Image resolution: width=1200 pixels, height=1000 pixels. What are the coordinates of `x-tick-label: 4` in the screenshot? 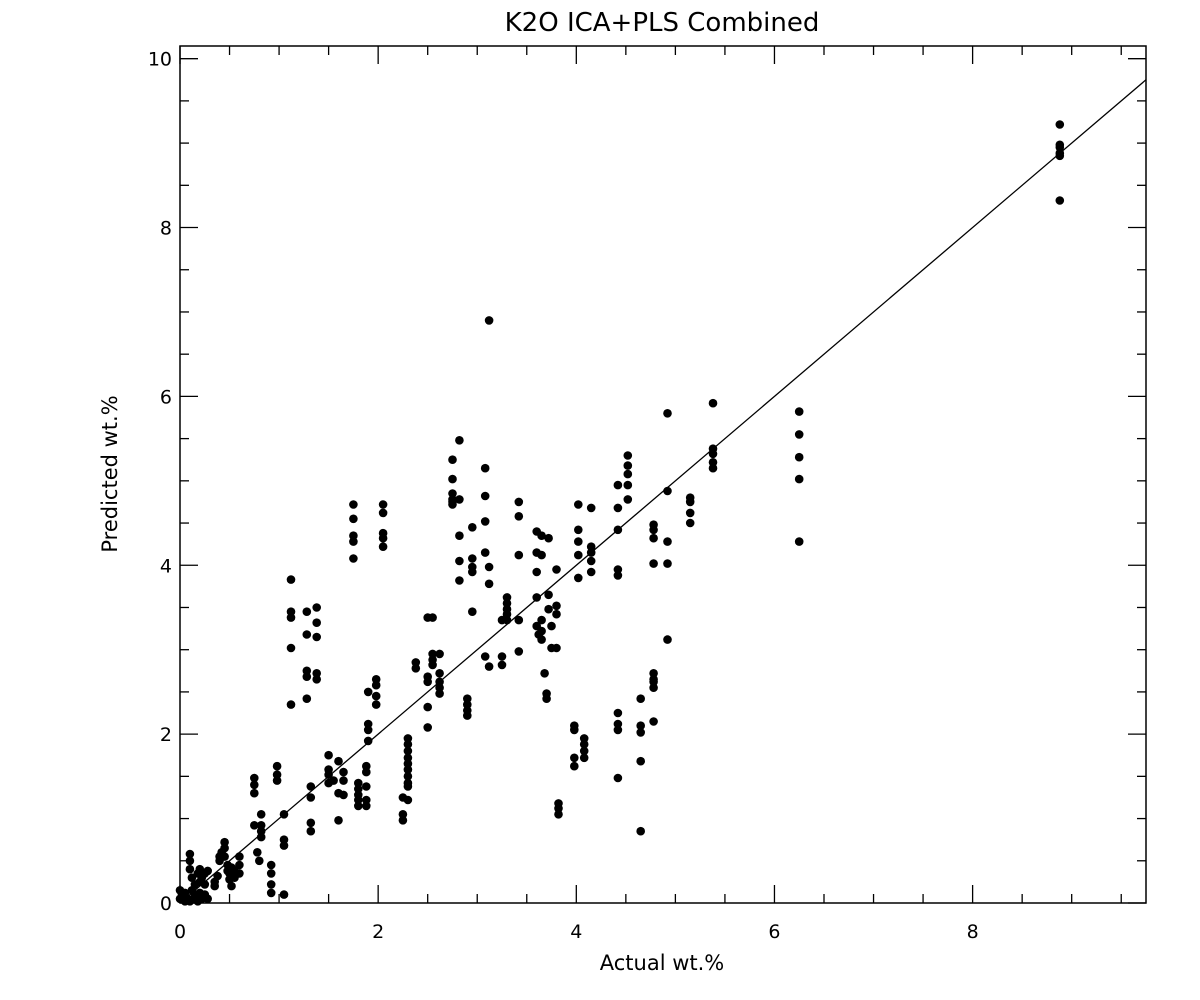 It's located at (576, 932).